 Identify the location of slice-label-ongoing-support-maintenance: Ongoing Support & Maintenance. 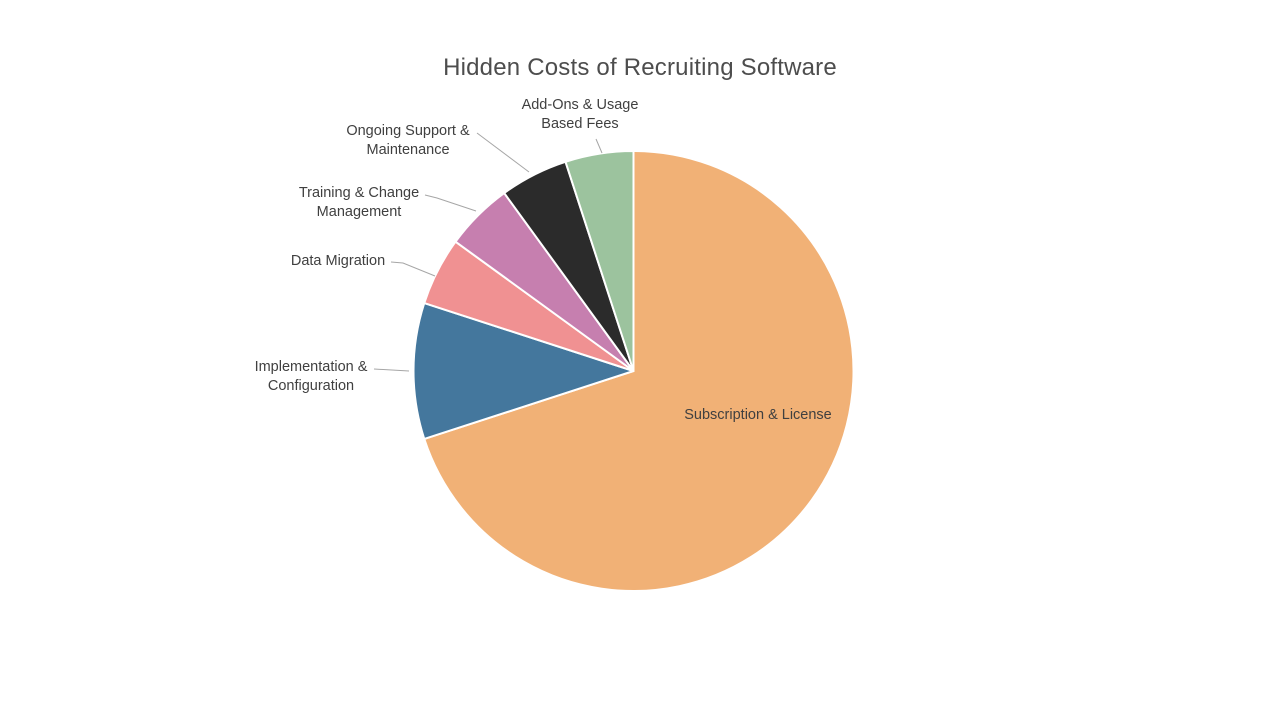
(408, 140).